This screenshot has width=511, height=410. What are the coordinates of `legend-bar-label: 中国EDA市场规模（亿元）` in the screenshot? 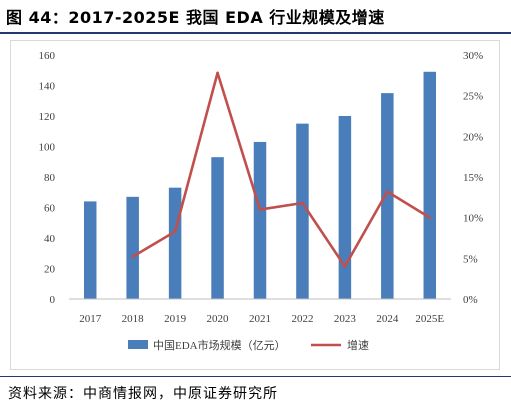 It's located at (219, 345).